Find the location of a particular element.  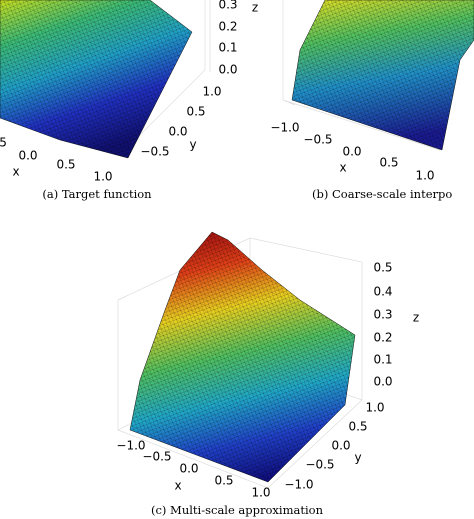

caption: (b) Coarse-scale interpo is located at coordinates (382, 194).